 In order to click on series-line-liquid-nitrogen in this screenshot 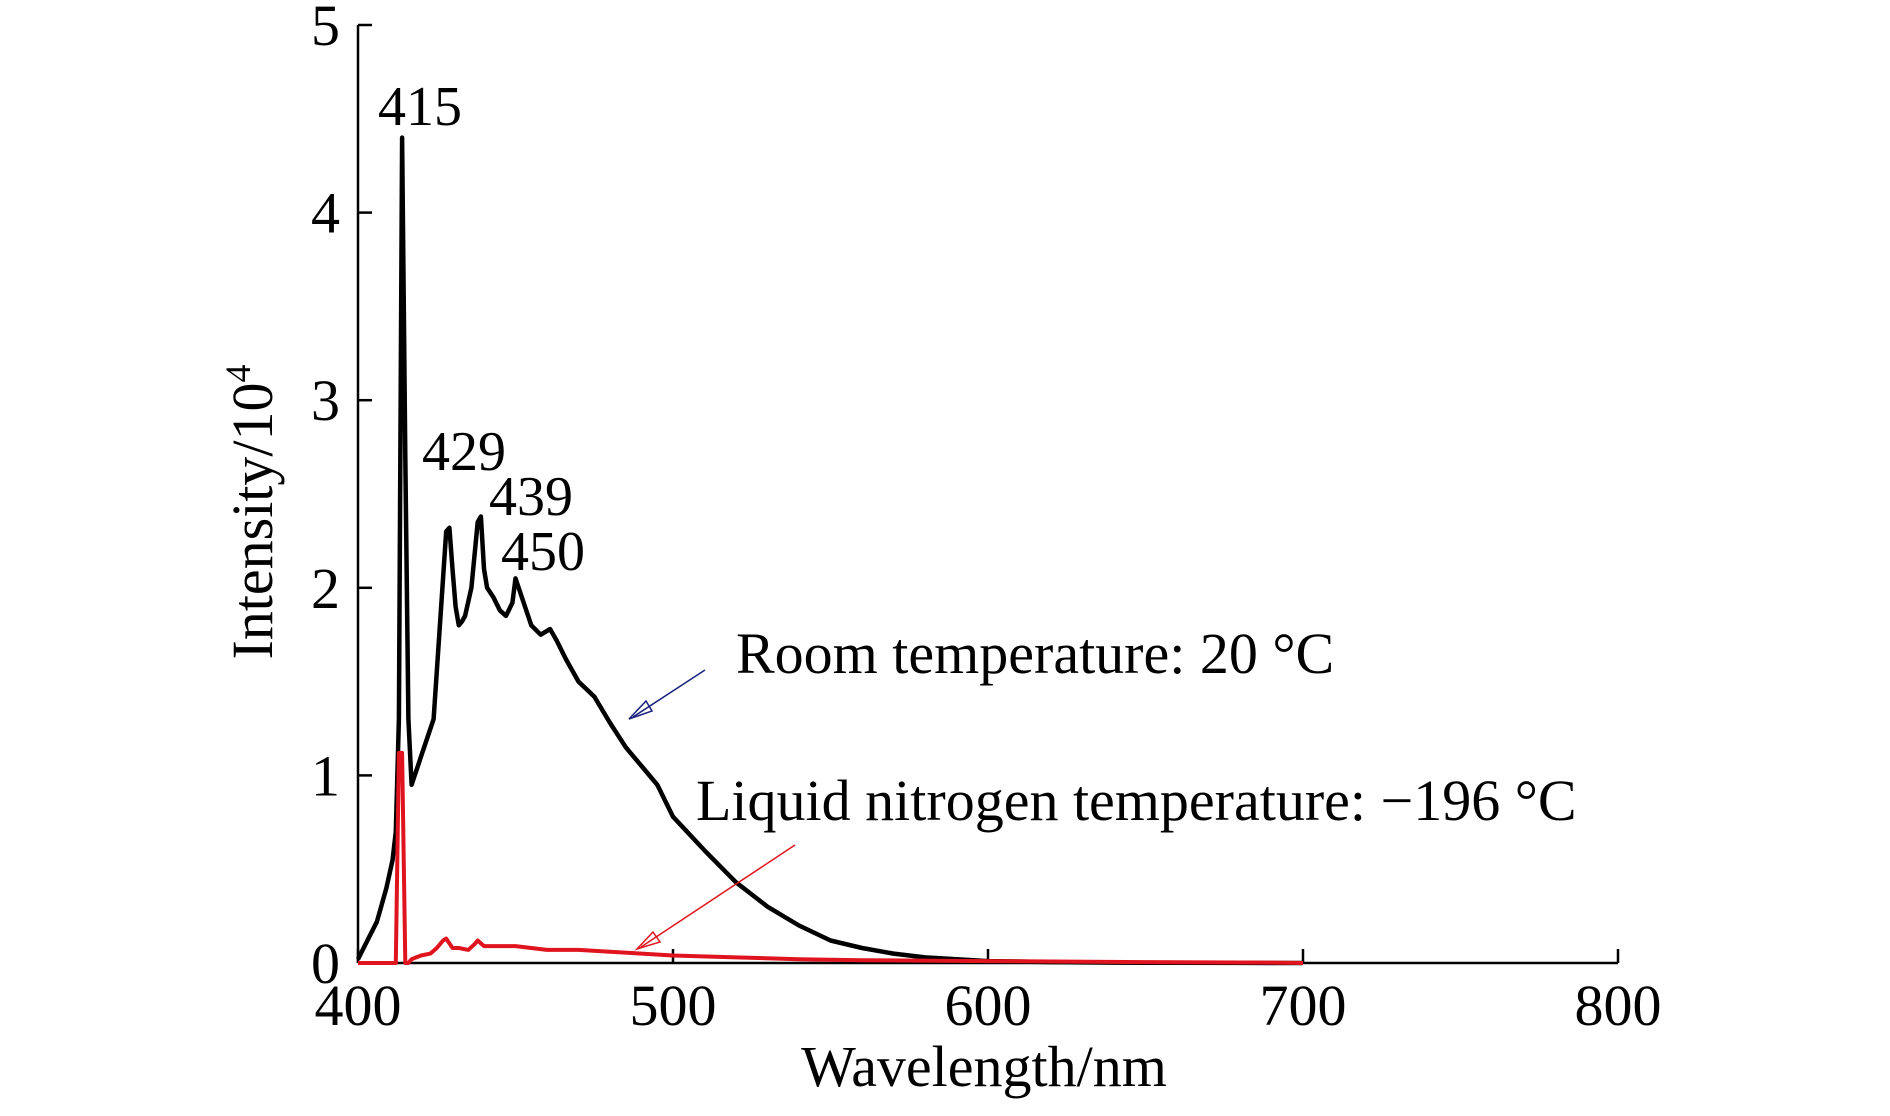, I will do `click(831, 857)`.